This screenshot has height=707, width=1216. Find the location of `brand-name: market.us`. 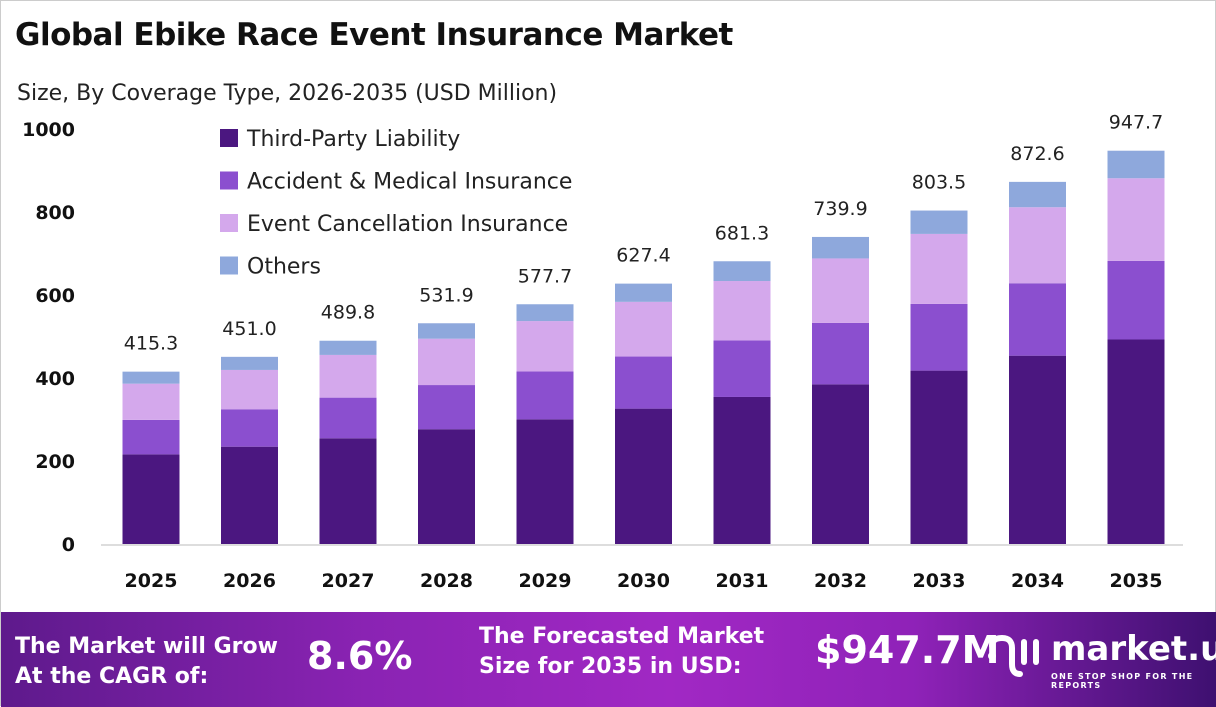

brand-name: market.us is located at coordinates (1133, 649).